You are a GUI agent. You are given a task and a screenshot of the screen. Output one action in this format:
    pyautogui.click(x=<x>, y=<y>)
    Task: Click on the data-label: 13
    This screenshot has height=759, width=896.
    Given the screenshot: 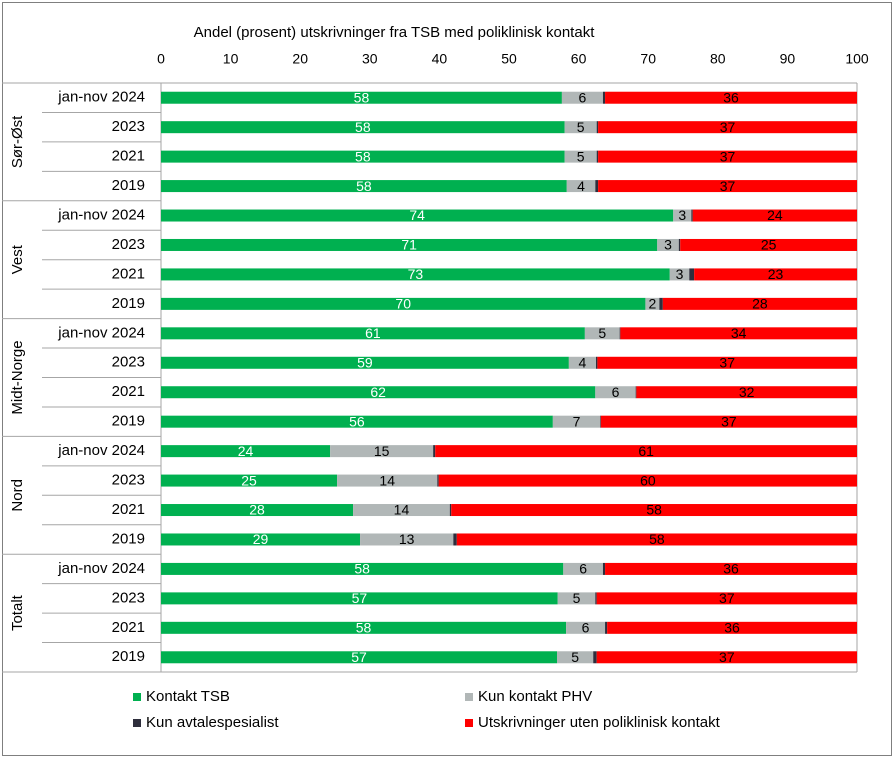 What is the action you would take?
    pyautogui.click(x=407, y=539)
    